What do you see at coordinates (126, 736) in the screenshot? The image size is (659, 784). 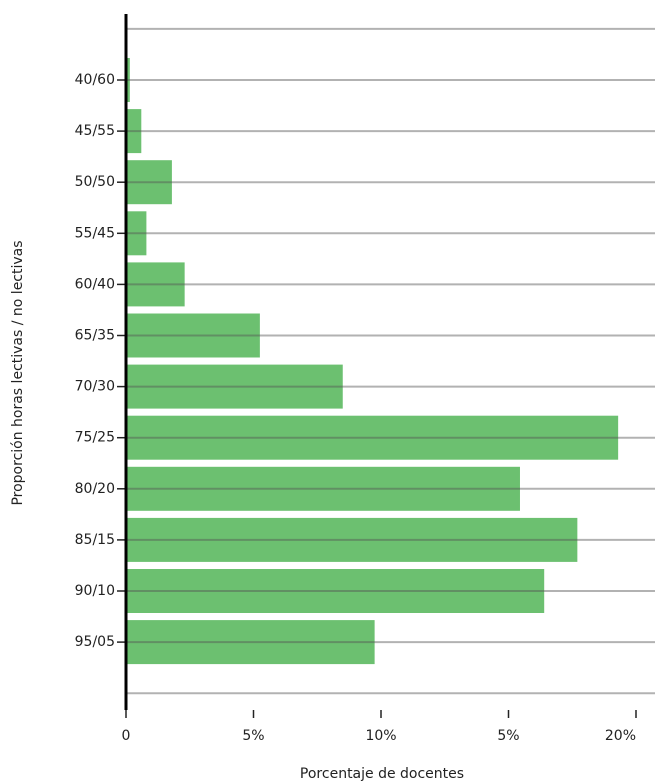 I see `x-tick-label: 0` at bounding box center [126, 736].